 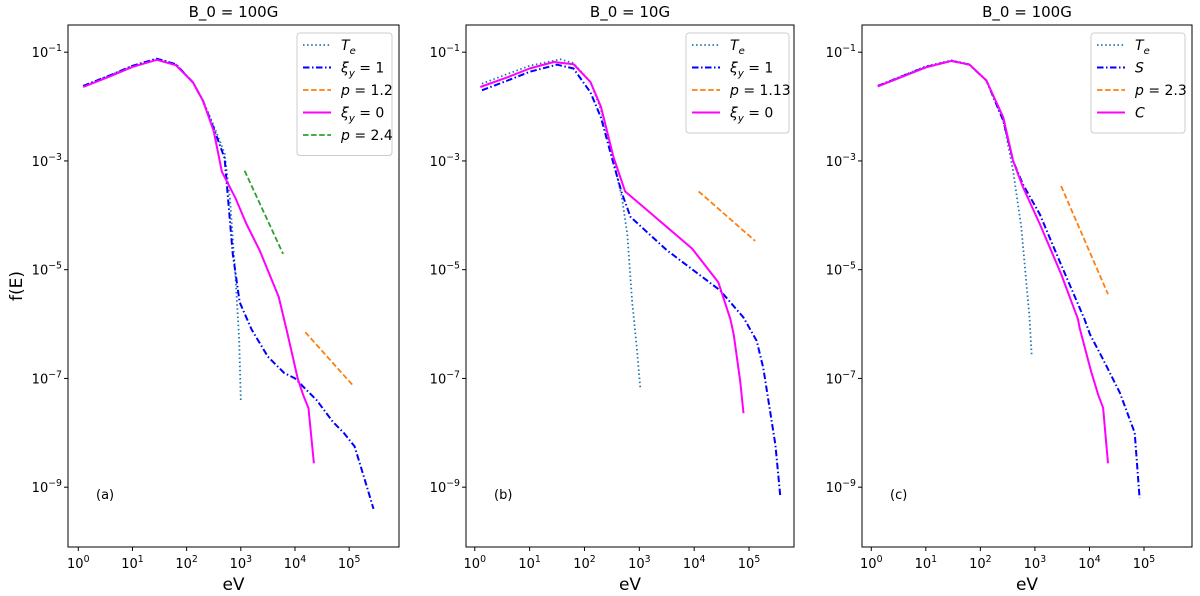 What do you see at coordinates (366, 136) in the screenshot?
I see `legend-label: p = 2.4` at bounding box center [366, 136].